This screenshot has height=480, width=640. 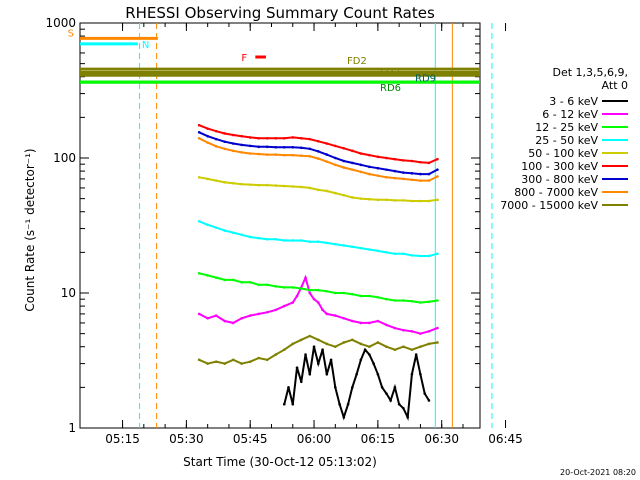 What do you see at coordinates (122, 439) in the screenshot?
I see `x-tick-label: 05:15` at bounding box center [122, 439].